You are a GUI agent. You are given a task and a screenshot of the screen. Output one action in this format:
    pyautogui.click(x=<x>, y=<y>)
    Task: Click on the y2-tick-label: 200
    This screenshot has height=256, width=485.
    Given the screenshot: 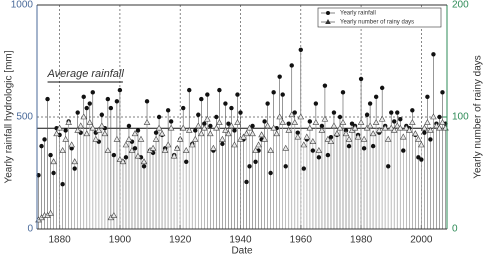 What is the action you would take?
    pyautogui.click(x=460, y=5)
    